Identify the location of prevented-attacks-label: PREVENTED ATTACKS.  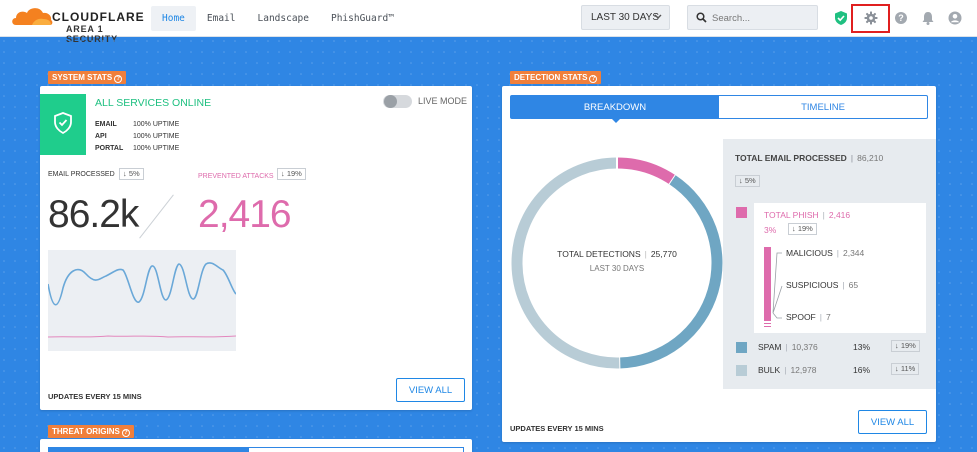
(236, 176).